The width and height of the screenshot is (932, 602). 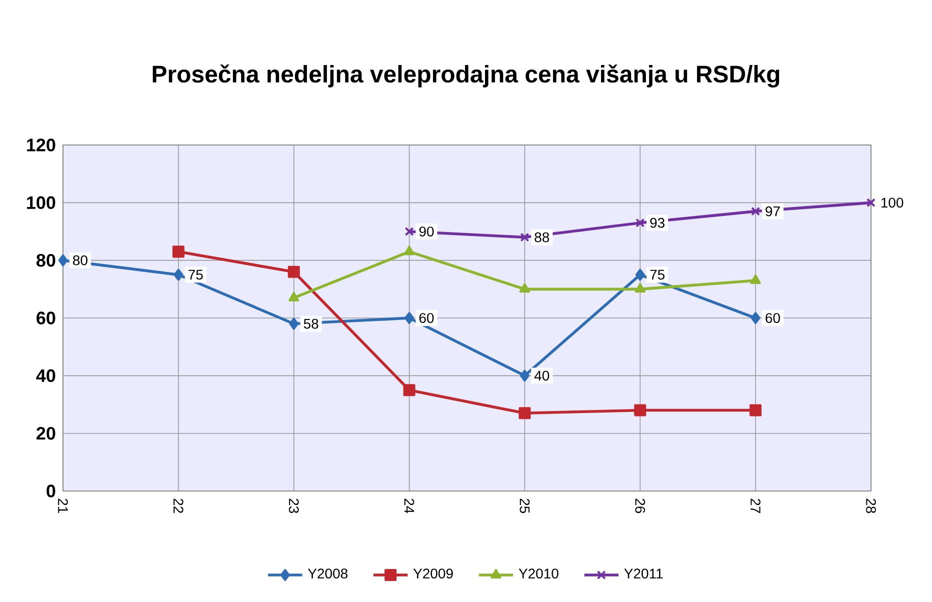 I want to click on x-tick-label: 28, so click(x=871, y=506).